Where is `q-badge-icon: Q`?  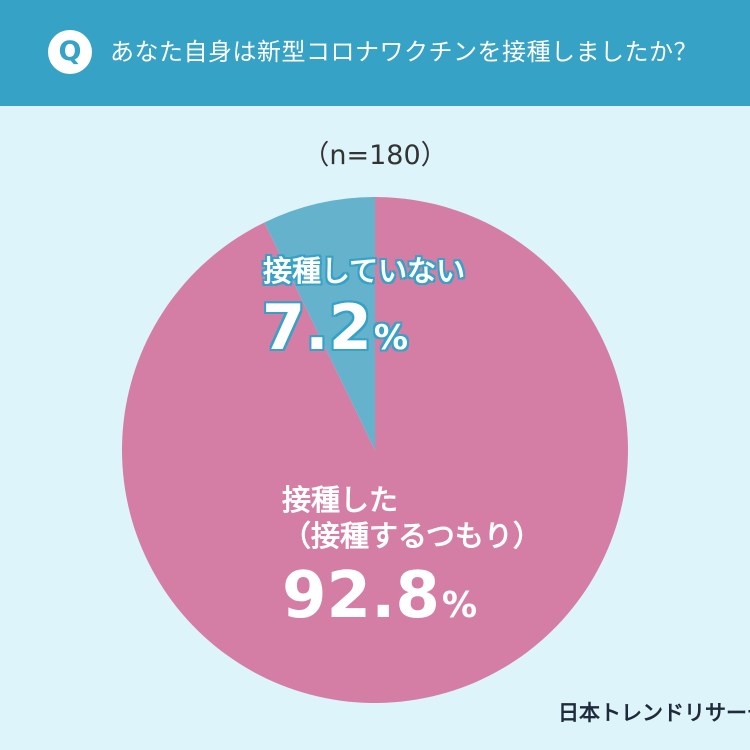 q-badge-icon: Q is located at coordinates (70, 52).